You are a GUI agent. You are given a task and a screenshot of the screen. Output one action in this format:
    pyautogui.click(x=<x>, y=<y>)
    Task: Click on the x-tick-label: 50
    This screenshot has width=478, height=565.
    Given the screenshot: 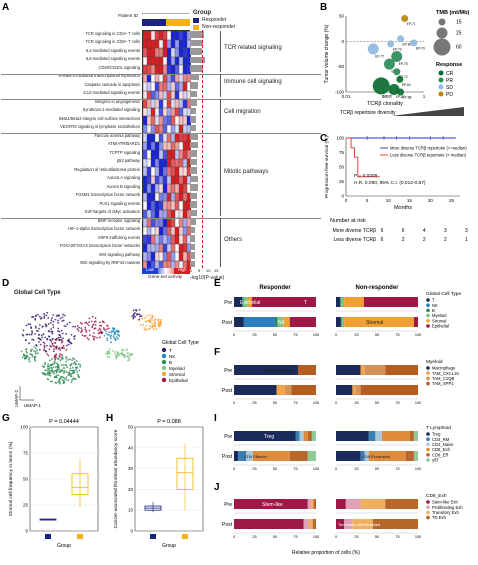 What is the action you would take?
    pyautogui.click(x=377, y=403)
    